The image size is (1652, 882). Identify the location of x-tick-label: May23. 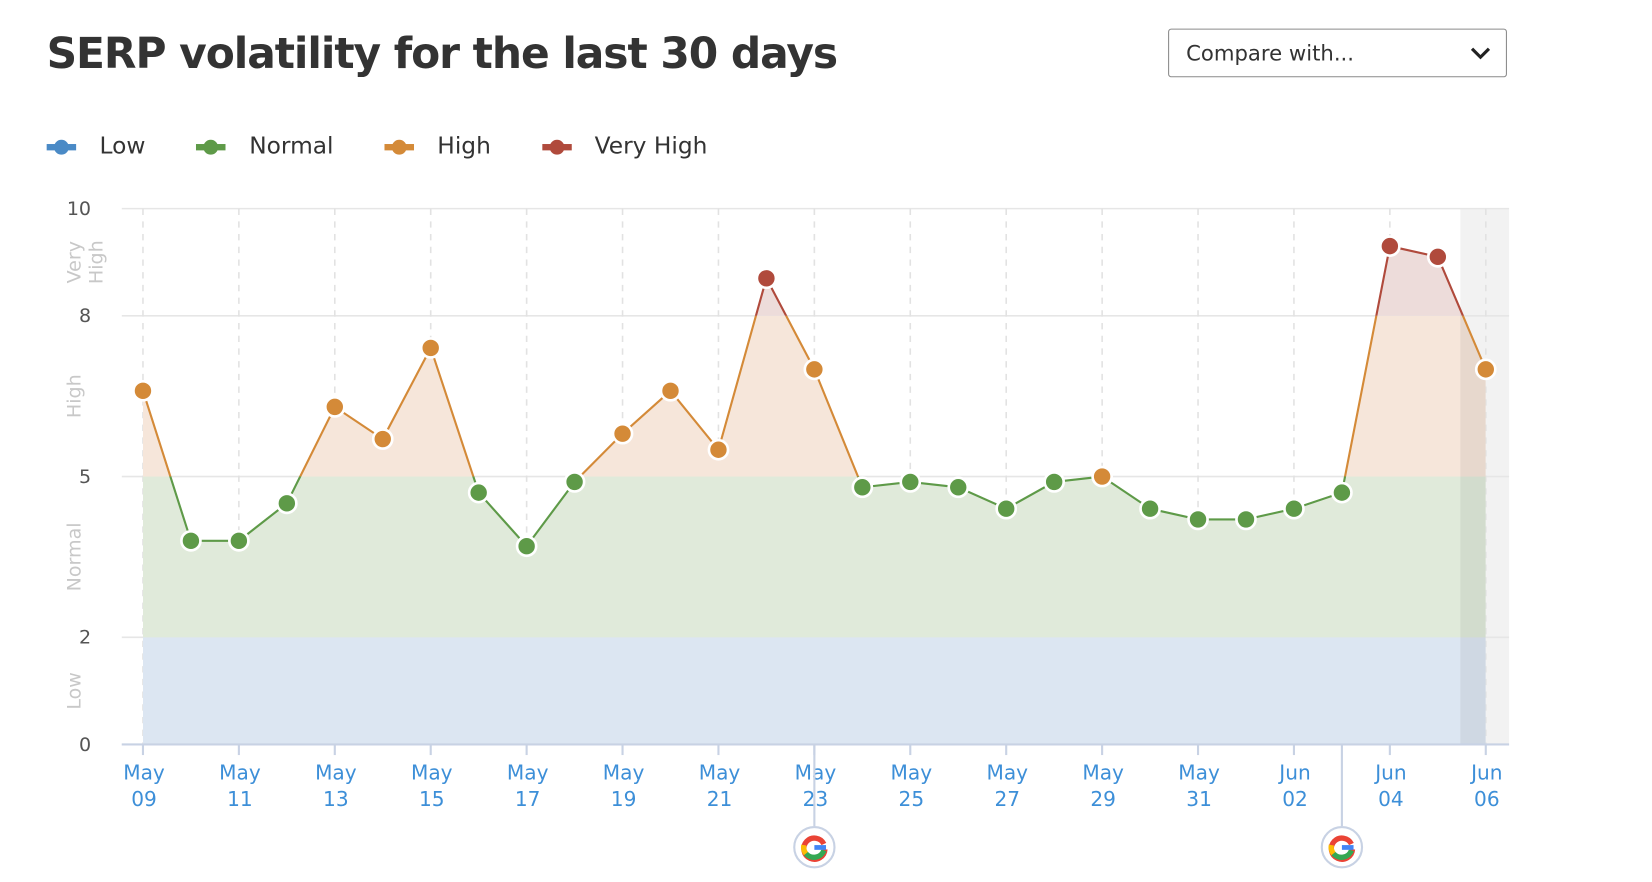
(816, 785).